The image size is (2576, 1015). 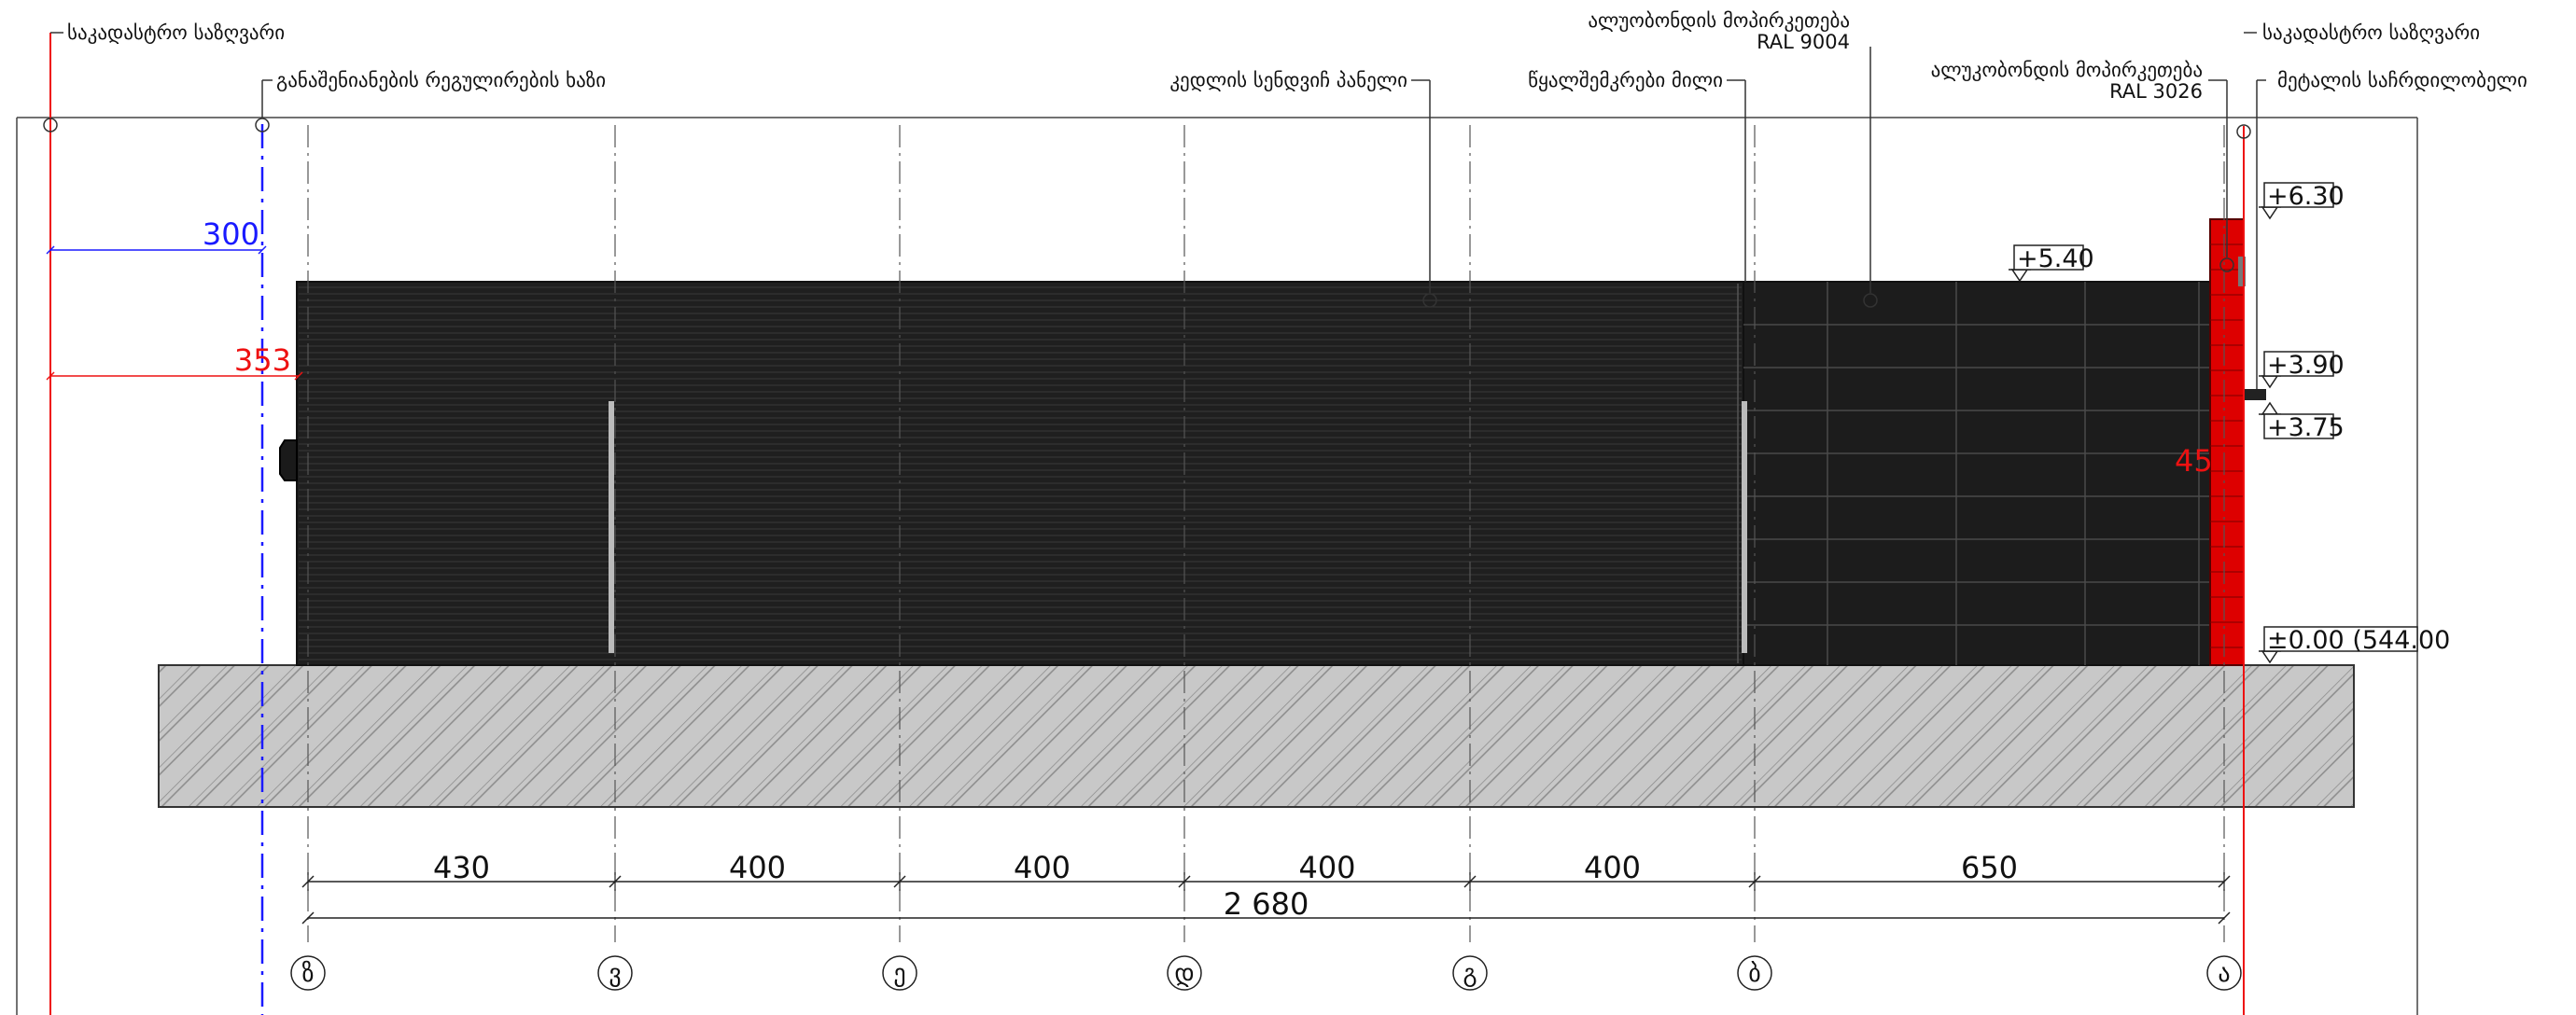 I want to click on label-metal-support: მეტალის საჩრდილობელი, so click(x=2402, y=80).